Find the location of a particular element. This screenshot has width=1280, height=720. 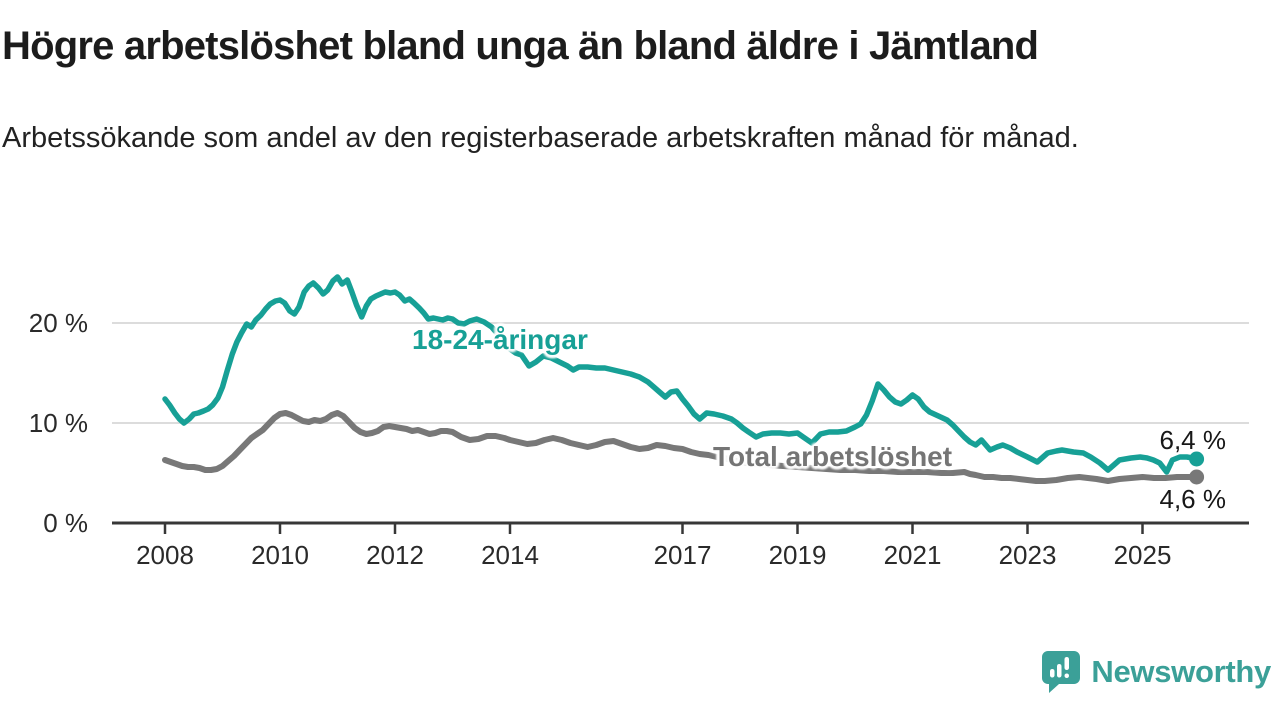

y-tick-label: 20 % is located at coordinates (58, 323).